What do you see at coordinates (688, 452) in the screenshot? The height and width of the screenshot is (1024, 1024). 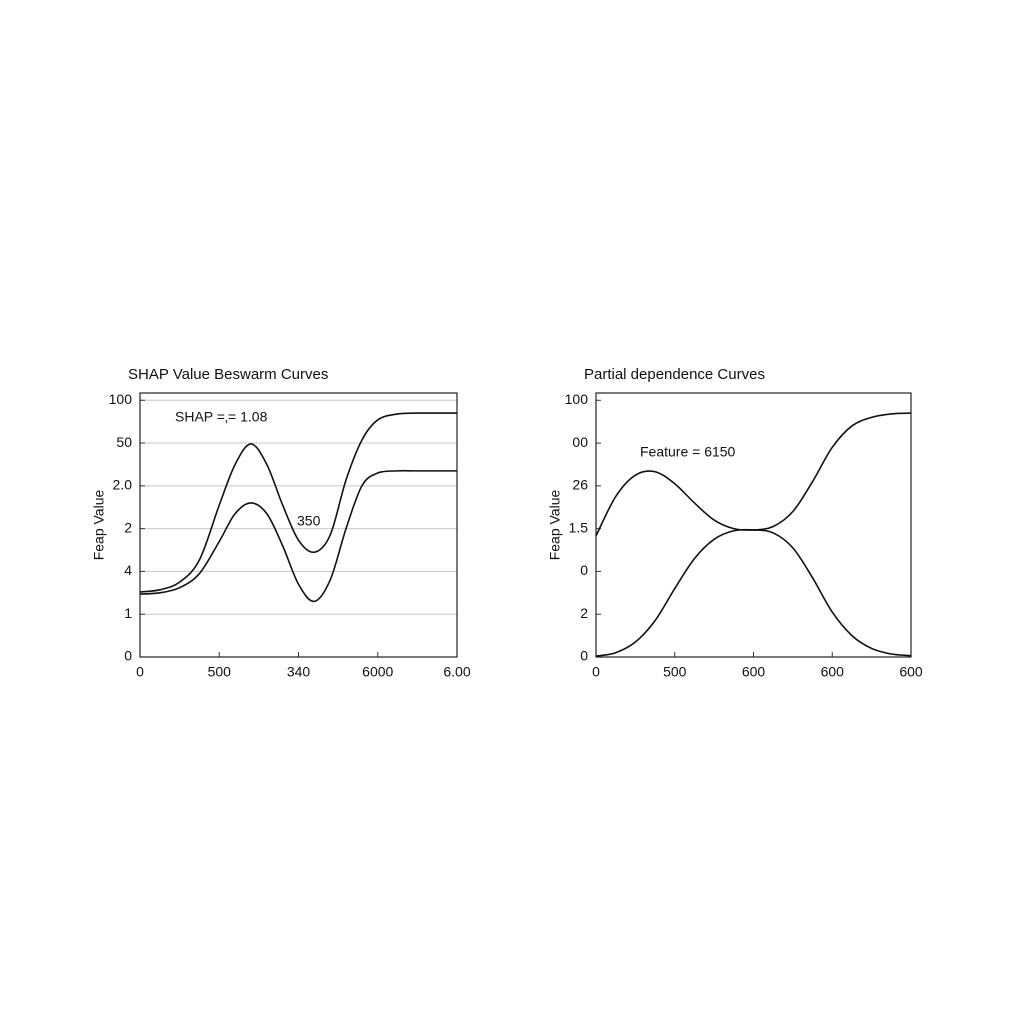 I see `annotation: Feature = 6150` at bounding box center [688, 452].